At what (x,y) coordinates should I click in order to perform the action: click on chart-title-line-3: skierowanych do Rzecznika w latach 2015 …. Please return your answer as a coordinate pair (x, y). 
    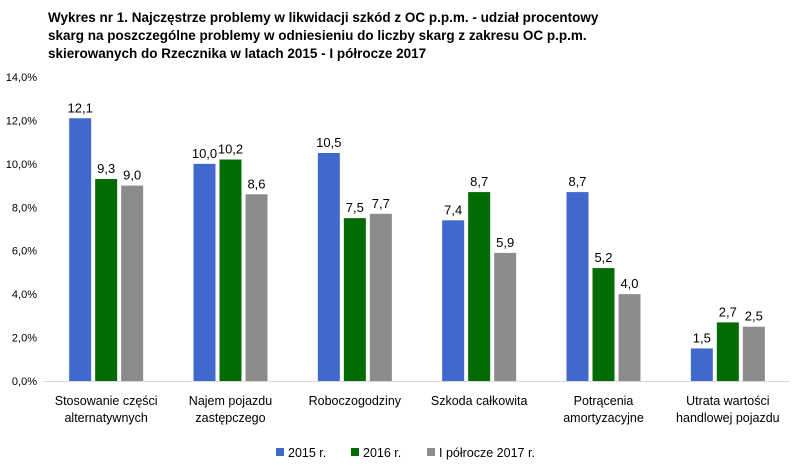
    Looking at the image, I should click on (237, 53).